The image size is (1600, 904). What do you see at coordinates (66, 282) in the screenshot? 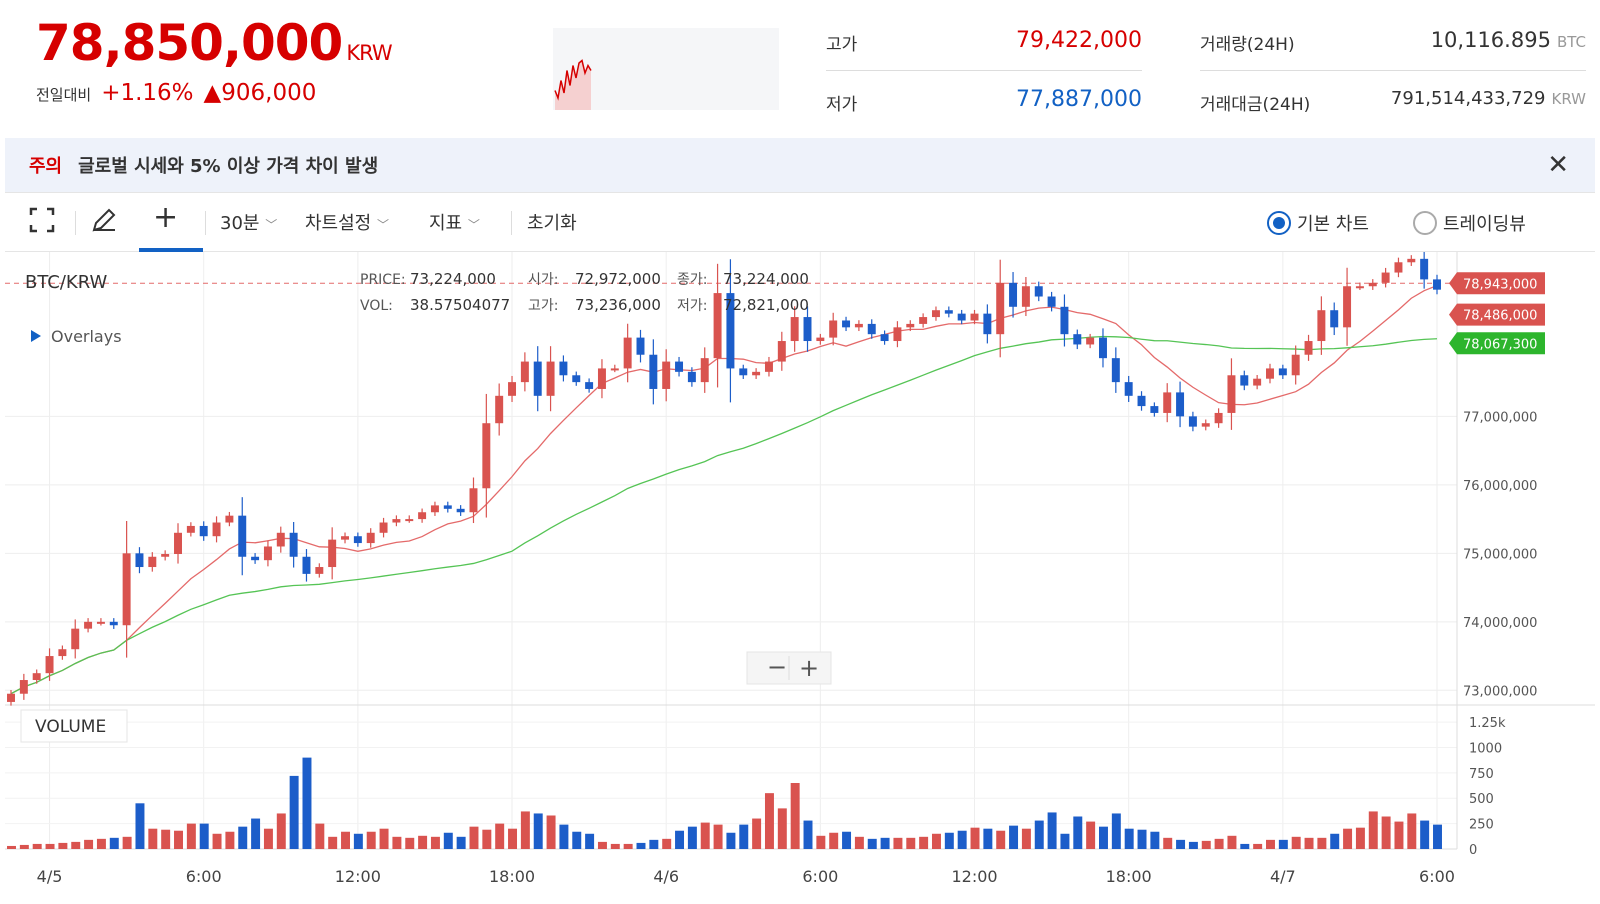
I see `symbol-label: BTC/KRW` at bounding box center [66, 282].